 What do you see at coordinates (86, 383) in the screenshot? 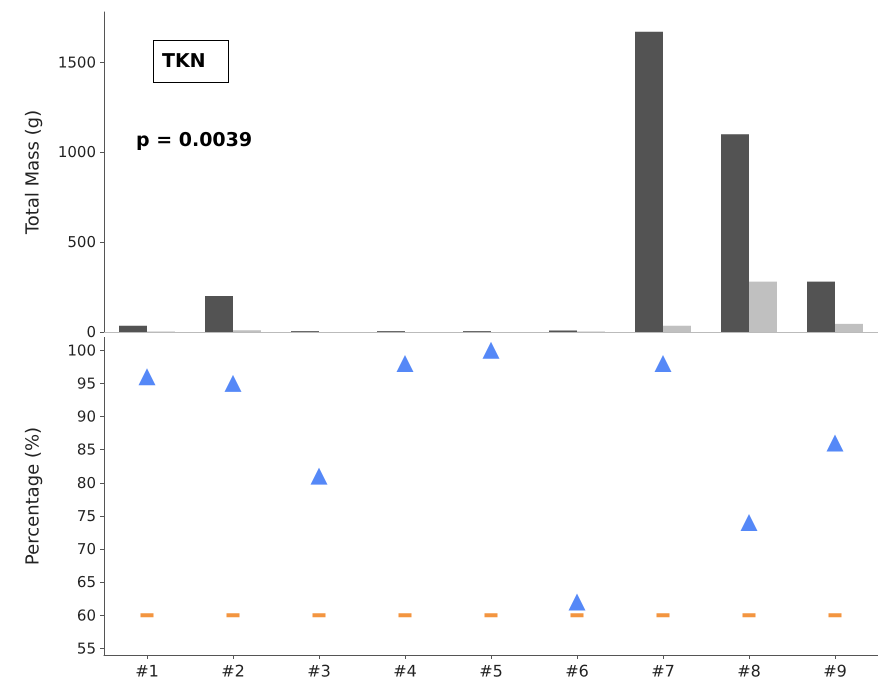
I see `y-tick-label: 95` at bounding box center [86, 383].